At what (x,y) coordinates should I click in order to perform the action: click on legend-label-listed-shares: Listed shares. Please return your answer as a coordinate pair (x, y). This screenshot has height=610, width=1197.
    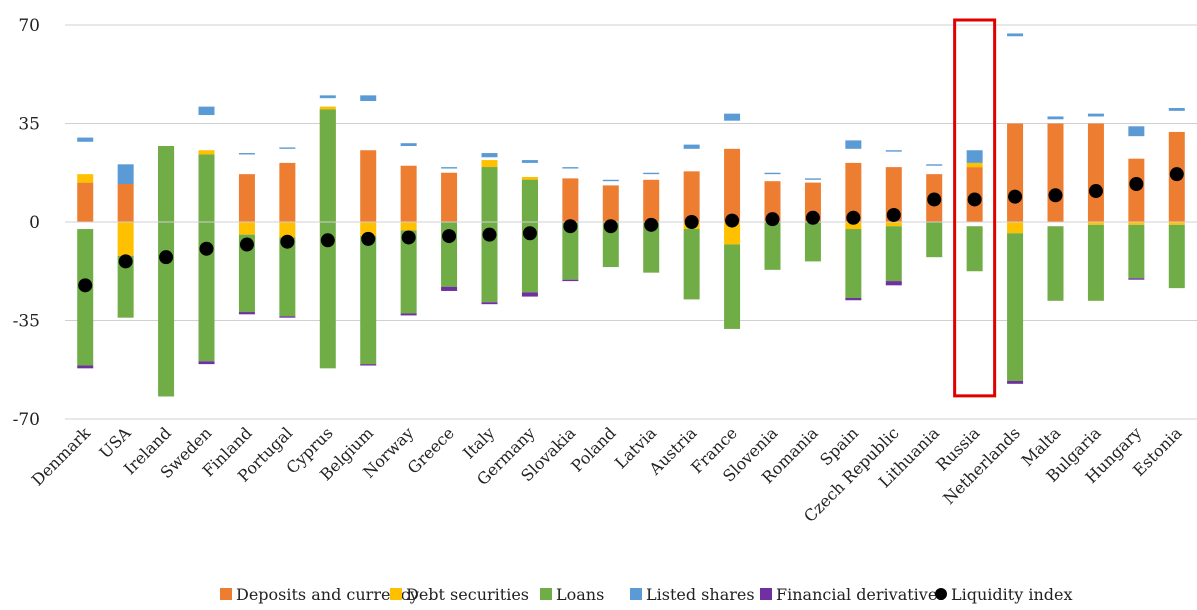
    Looking at the image, I should click on (700, 594).